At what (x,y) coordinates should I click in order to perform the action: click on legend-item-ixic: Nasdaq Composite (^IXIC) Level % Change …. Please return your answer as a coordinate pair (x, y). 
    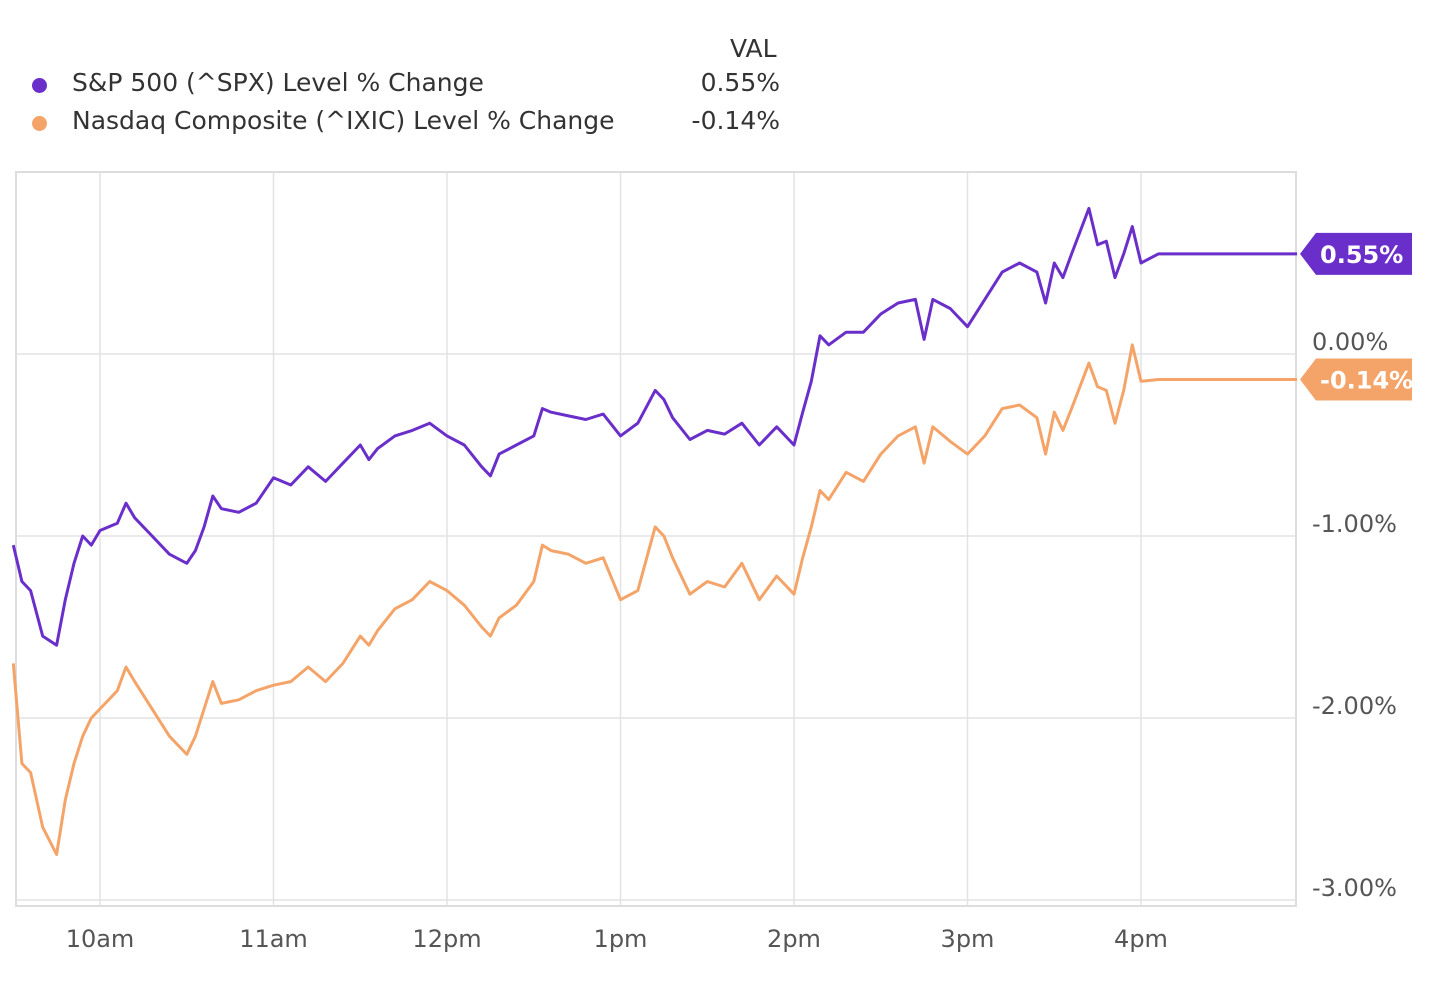
    Looking at the image, I should click on (408, 124).